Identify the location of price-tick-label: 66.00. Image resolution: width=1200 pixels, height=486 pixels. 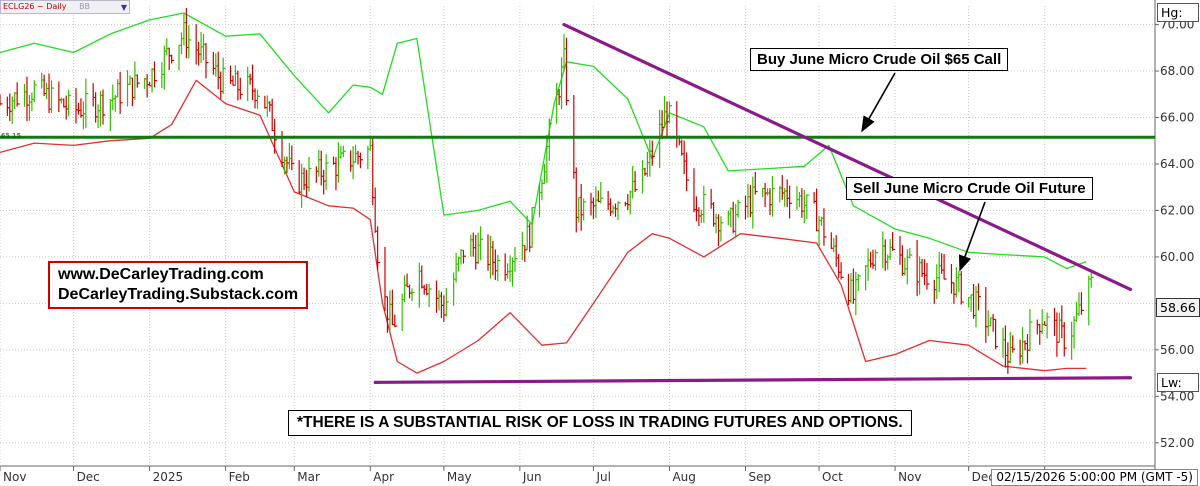
(1177, 118).